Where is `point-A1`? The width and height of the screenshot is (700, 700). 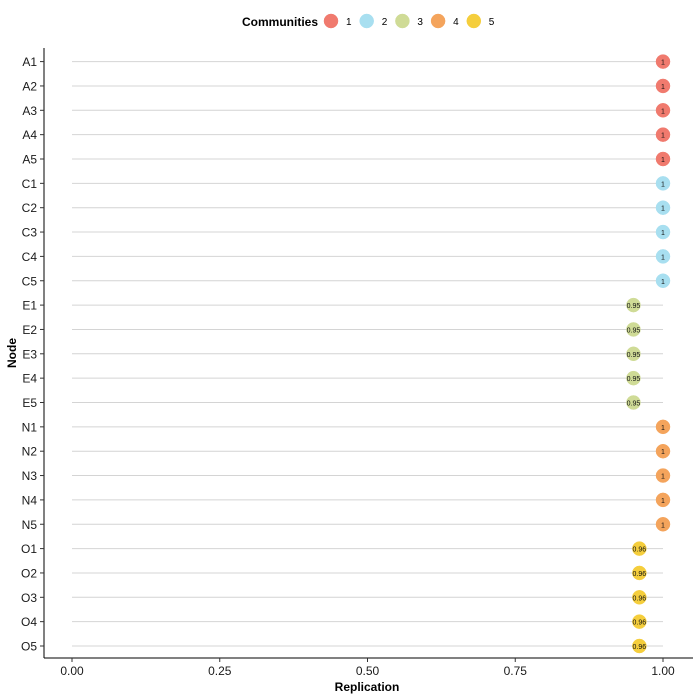
point-A1 is located at coordinates (663, 61).